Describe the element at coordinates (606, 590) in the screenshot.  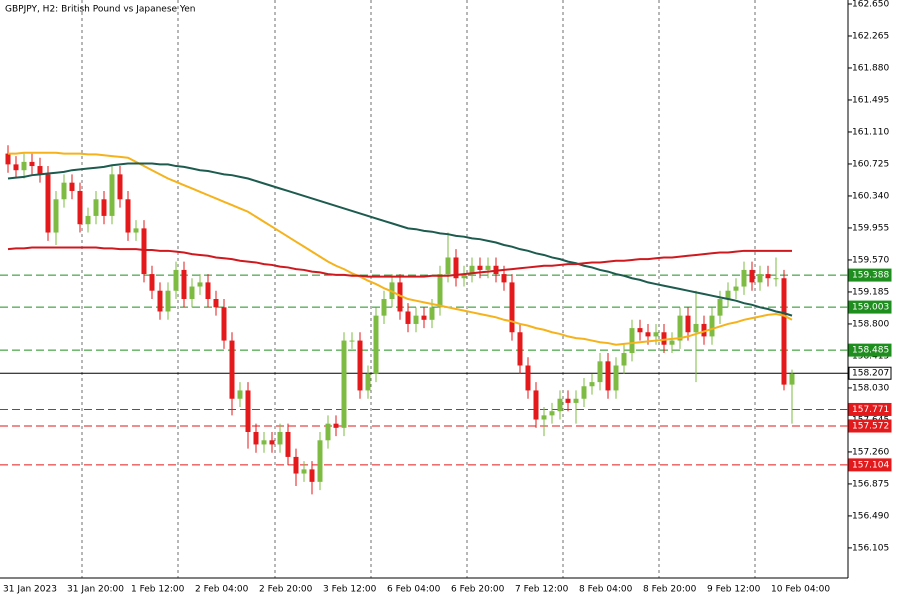
I see `x-tick-label: 8 Feb 04:00` at that location.